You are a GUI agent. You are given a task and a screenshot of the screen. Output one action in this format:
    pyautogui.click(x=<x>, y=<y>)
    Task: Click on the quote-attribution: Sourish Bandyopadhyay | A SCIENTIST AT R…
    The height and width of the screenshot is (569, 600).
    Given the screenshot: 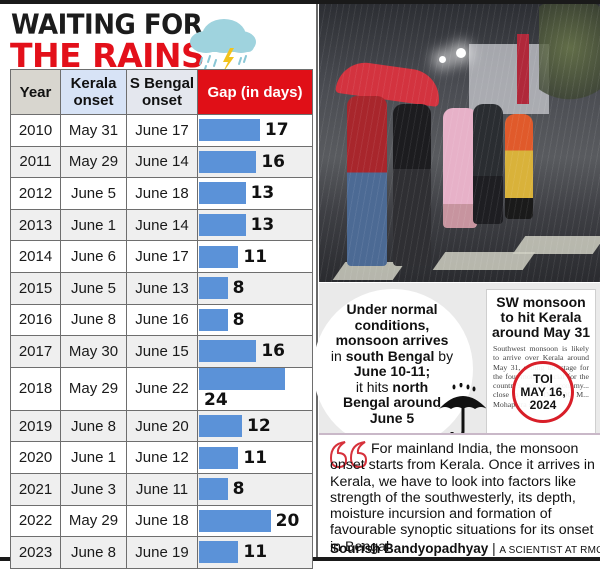 What is the action you would take?
    pyautogui.click(x=465, y=548)
    